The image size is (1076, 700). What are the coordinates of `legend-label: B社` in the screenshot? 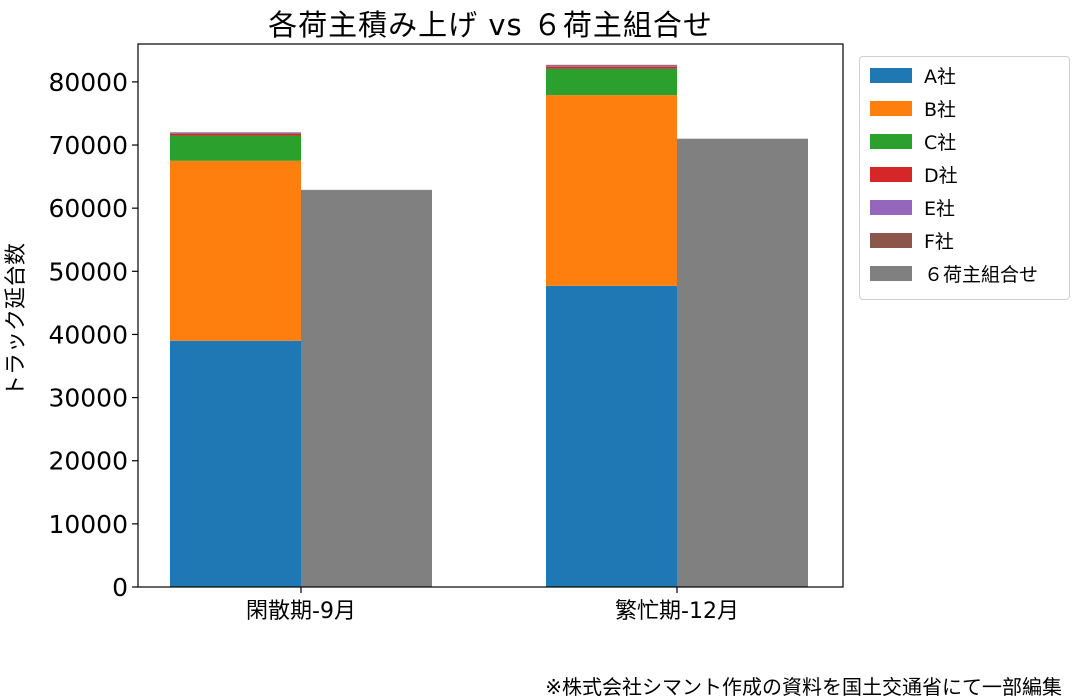 It's located at (940, 109).